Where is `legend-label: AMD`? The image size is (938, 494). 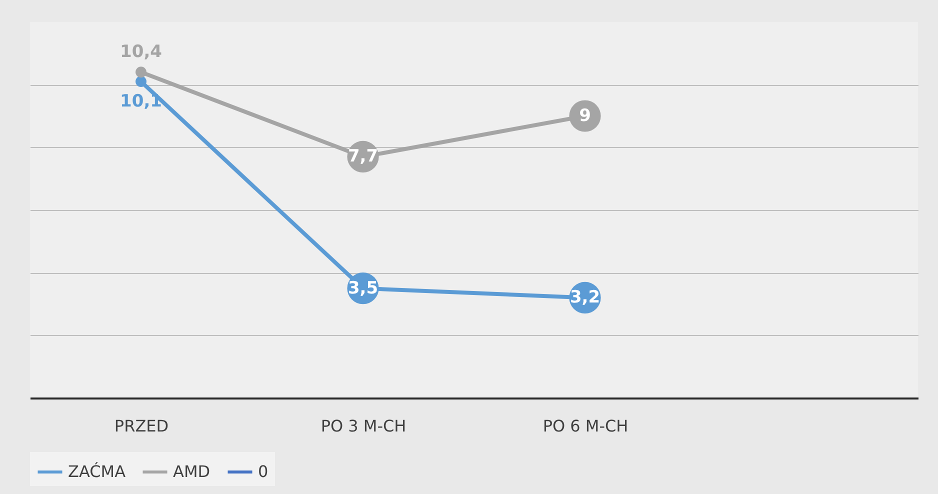
legend-label: AMD is located at coordinates (191, 471).